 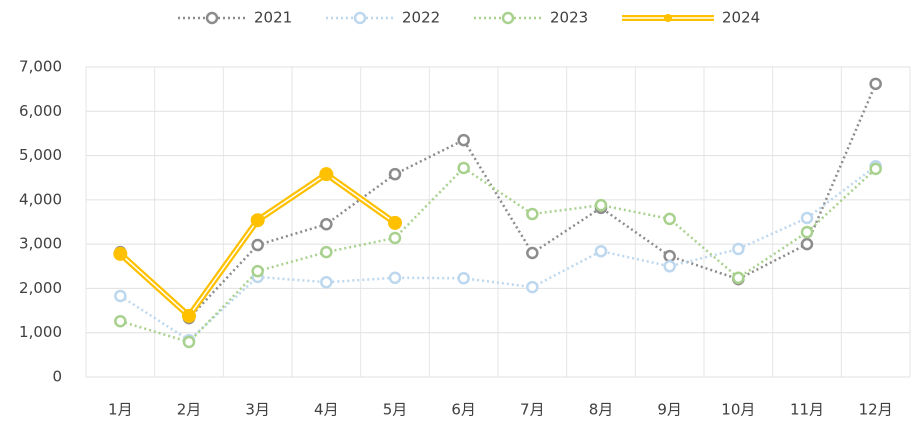 What do you see at coordinates (395, 410) in the screenshot?
I see `x-tick-label: 5月` at bounding box center [395, 410].